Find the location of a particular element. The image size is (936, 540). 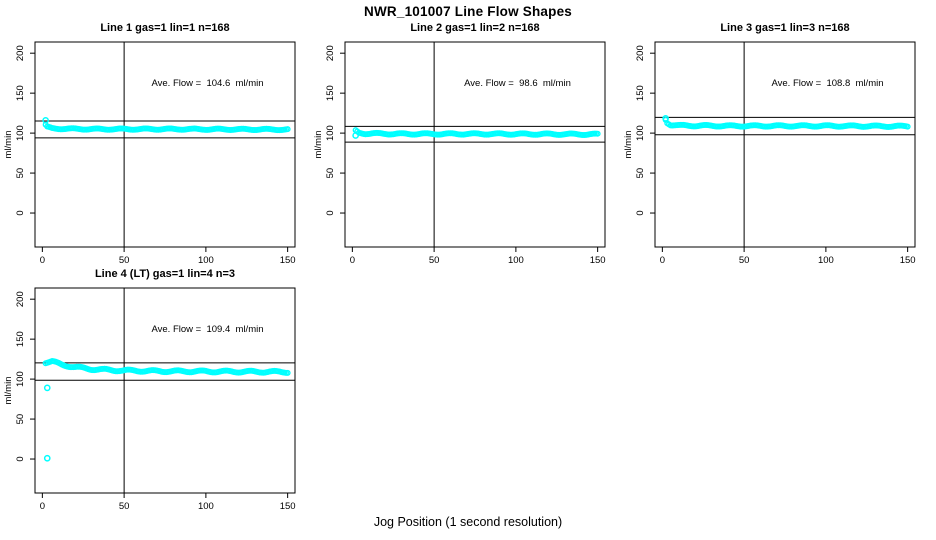

x-axis-label: Jog Position (1 second resolution) is located at coordinates (468, 522).